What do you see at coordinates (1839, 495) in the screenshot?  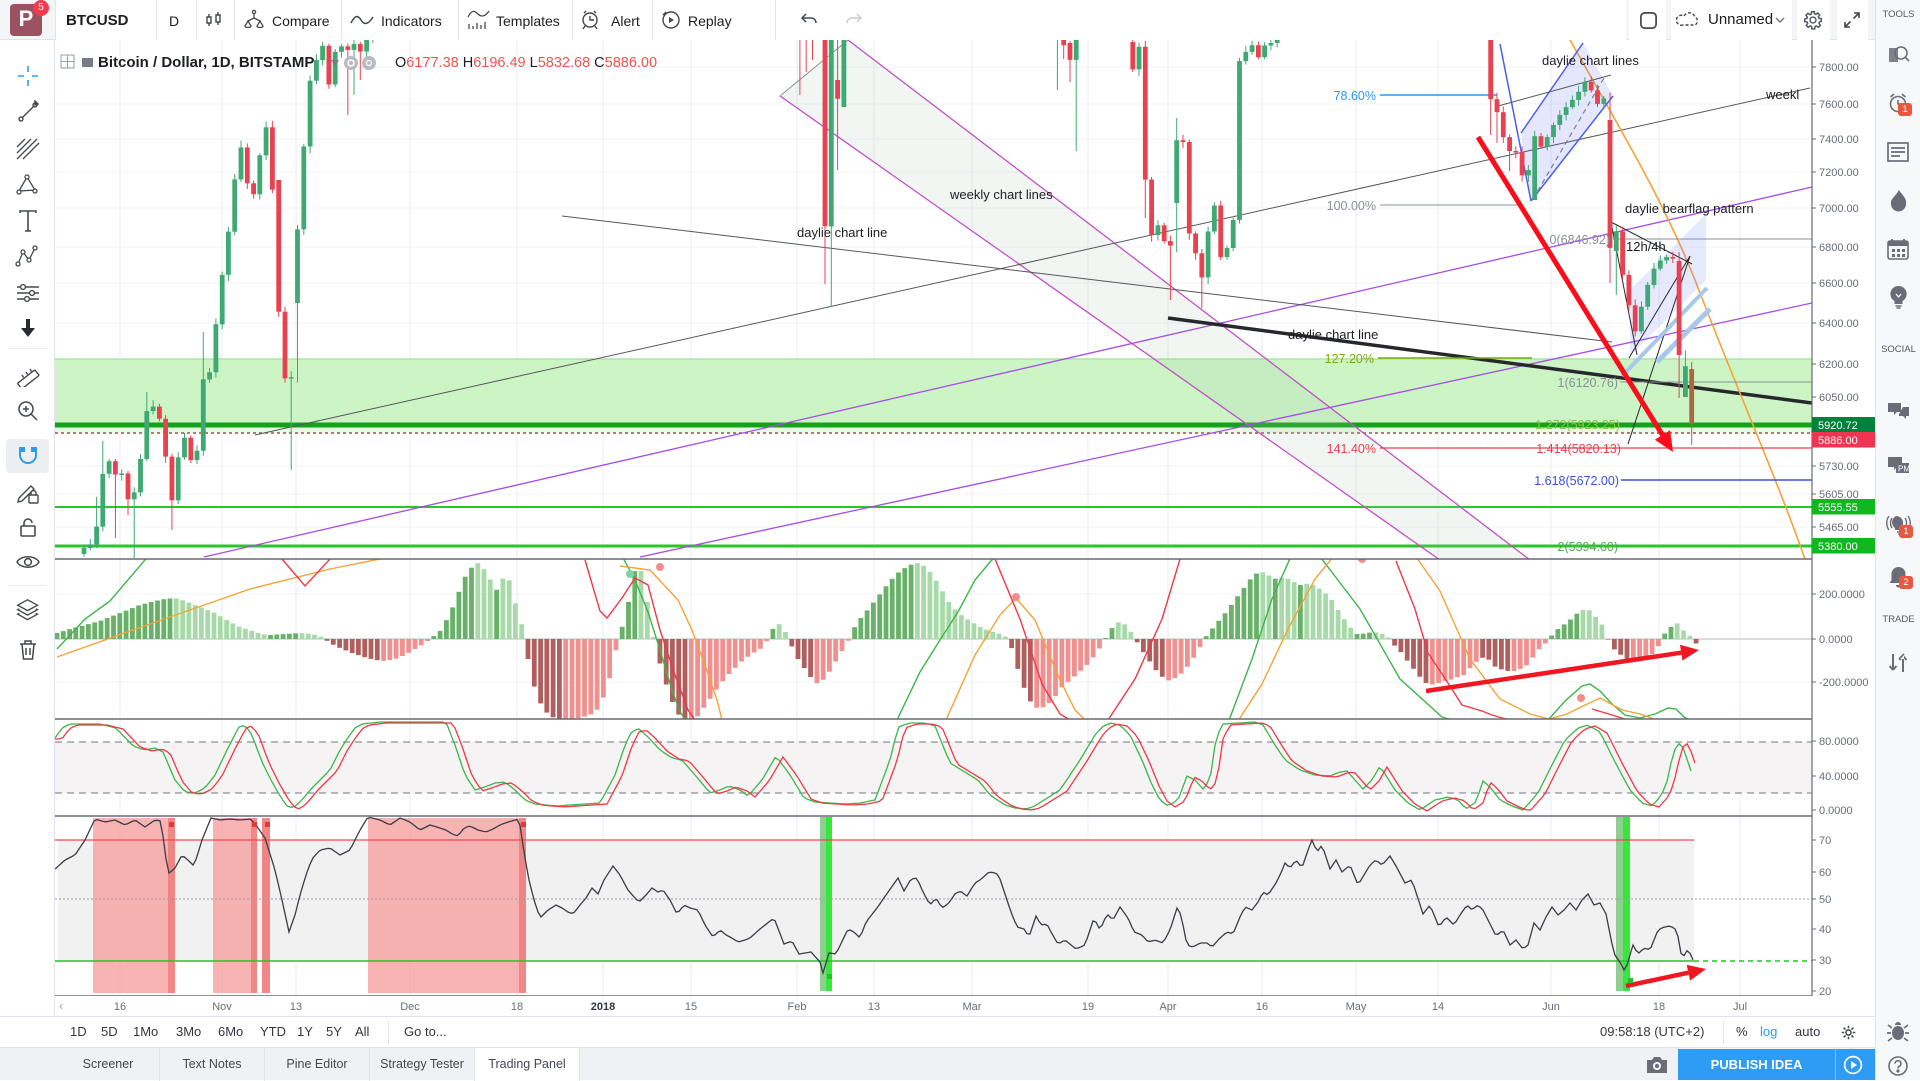 I see `svg-text: 5605.00` at bounding box center [1839, 495].